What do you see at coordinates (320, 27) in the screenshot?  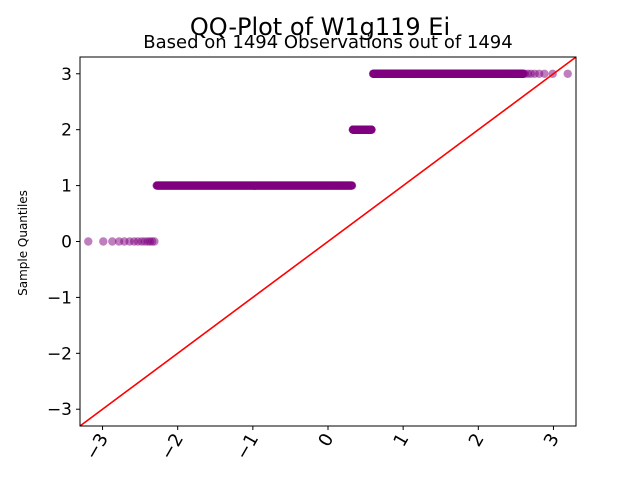 I see `chart-title: QQ-Plot of W1g119 Ei` at bounding box center [320, 27].